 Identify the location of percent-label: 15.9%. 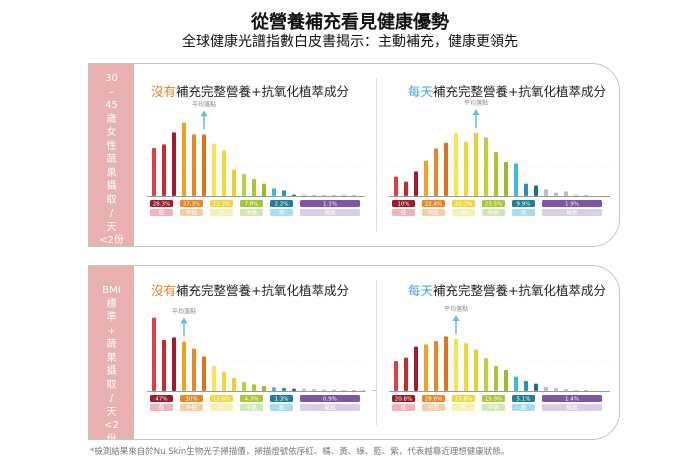
(493, 400).